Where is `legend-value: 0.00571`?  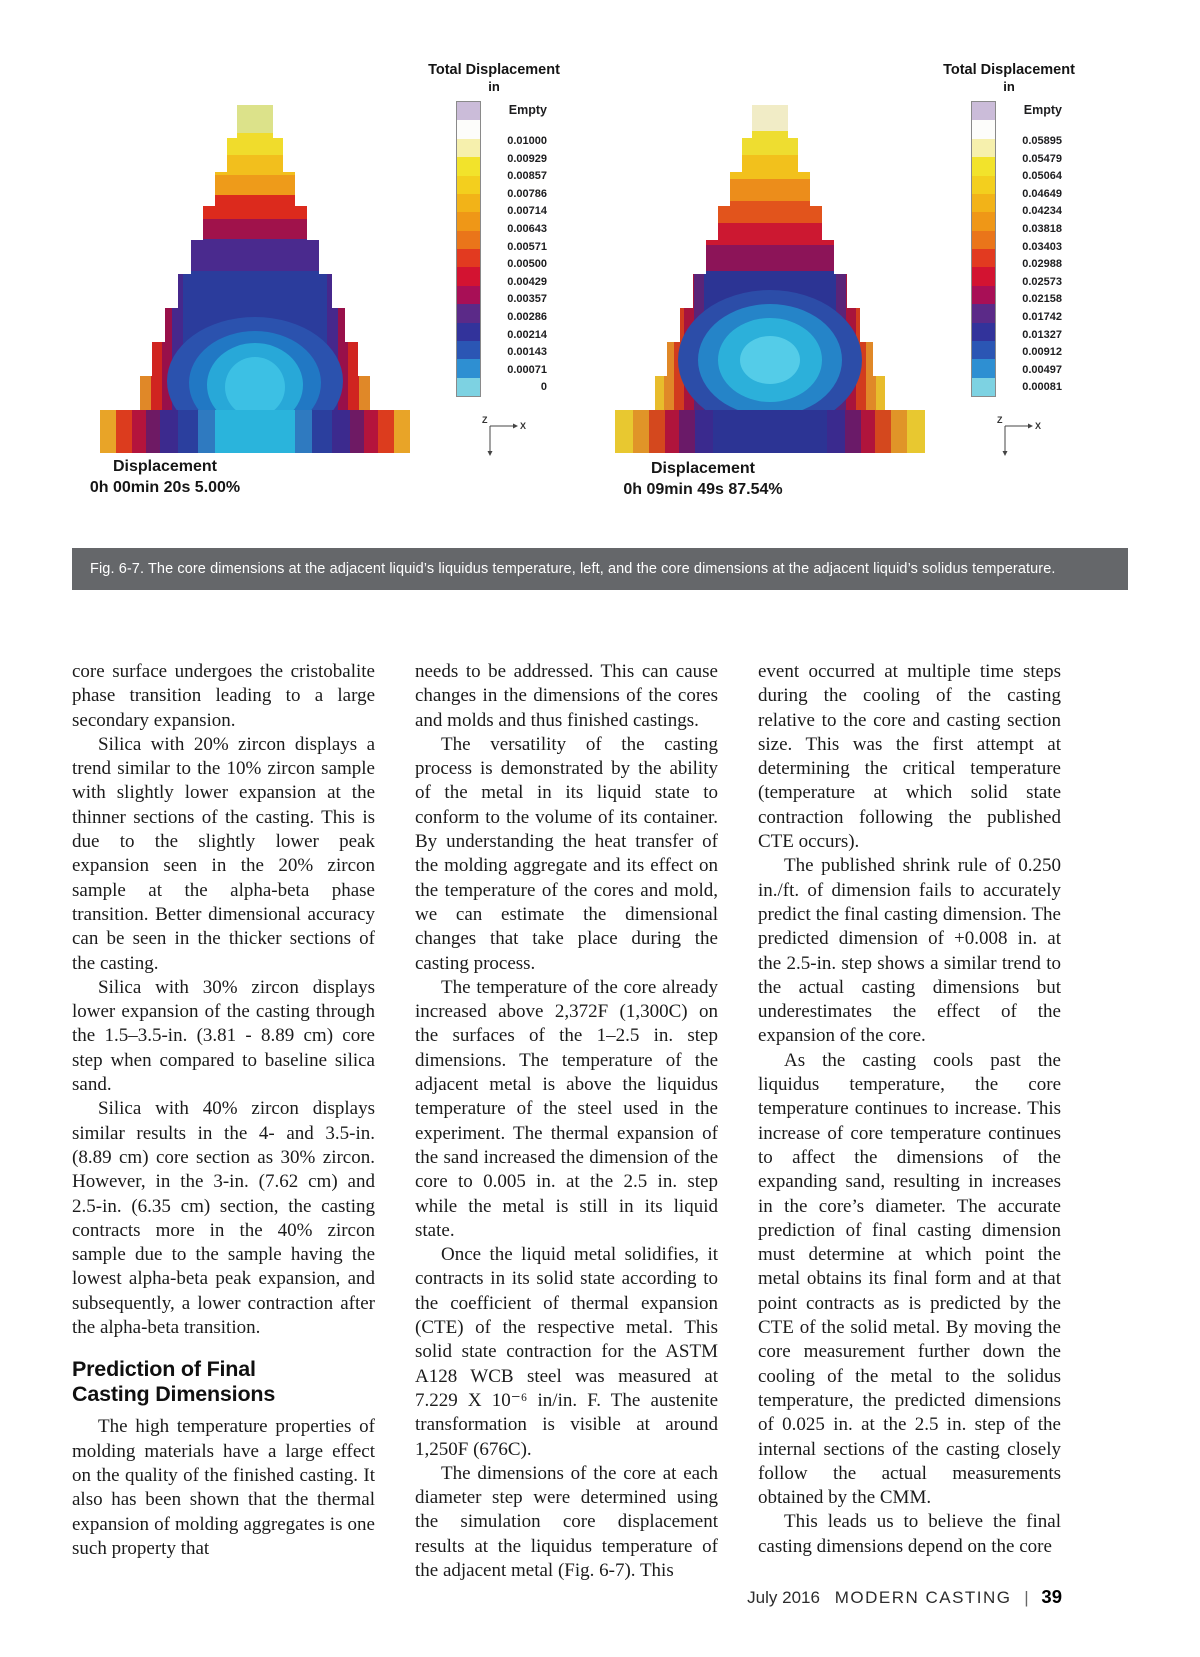 legend-value: 0.00571 is located at coordinates (527, 246).